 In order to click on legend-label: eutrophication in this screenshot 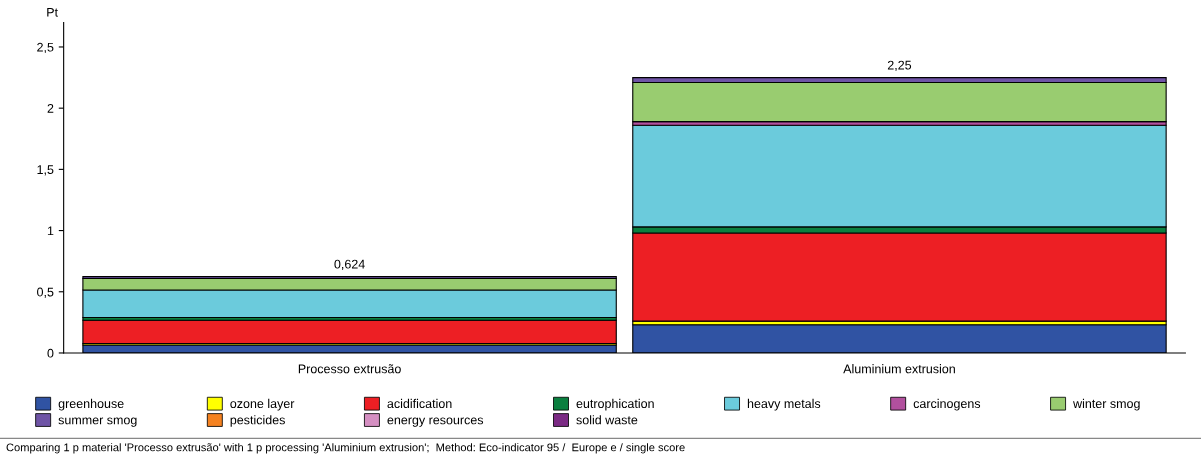, I will do `click(615, 404)`.